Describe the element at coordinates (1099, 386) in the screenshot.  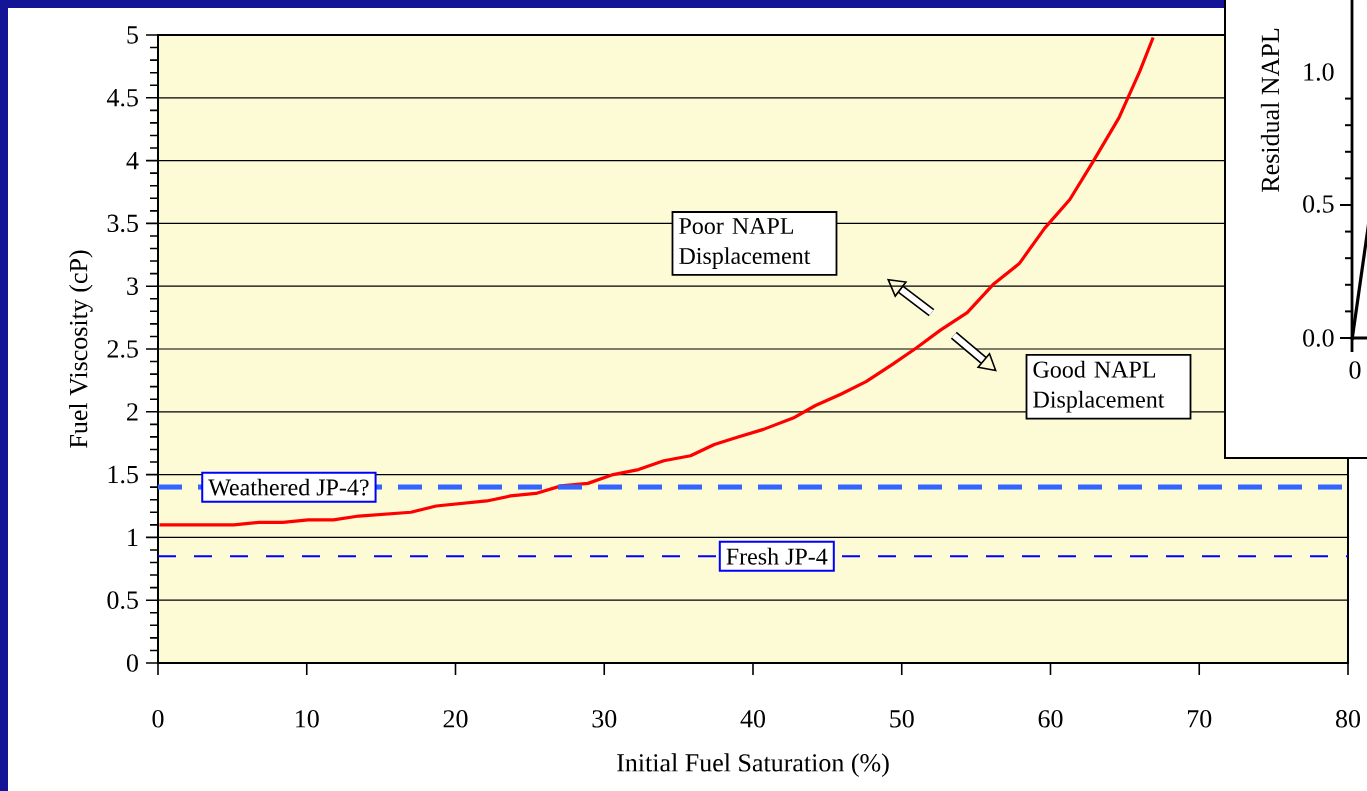
I see `annotation: Good NAPL Displacement` at that location.